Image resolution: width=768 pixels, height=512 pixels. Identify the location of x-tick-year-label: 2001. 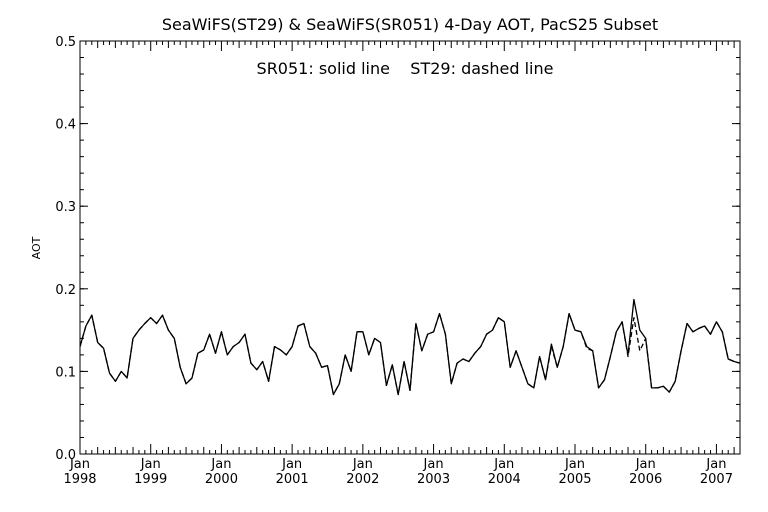
(292, 479).